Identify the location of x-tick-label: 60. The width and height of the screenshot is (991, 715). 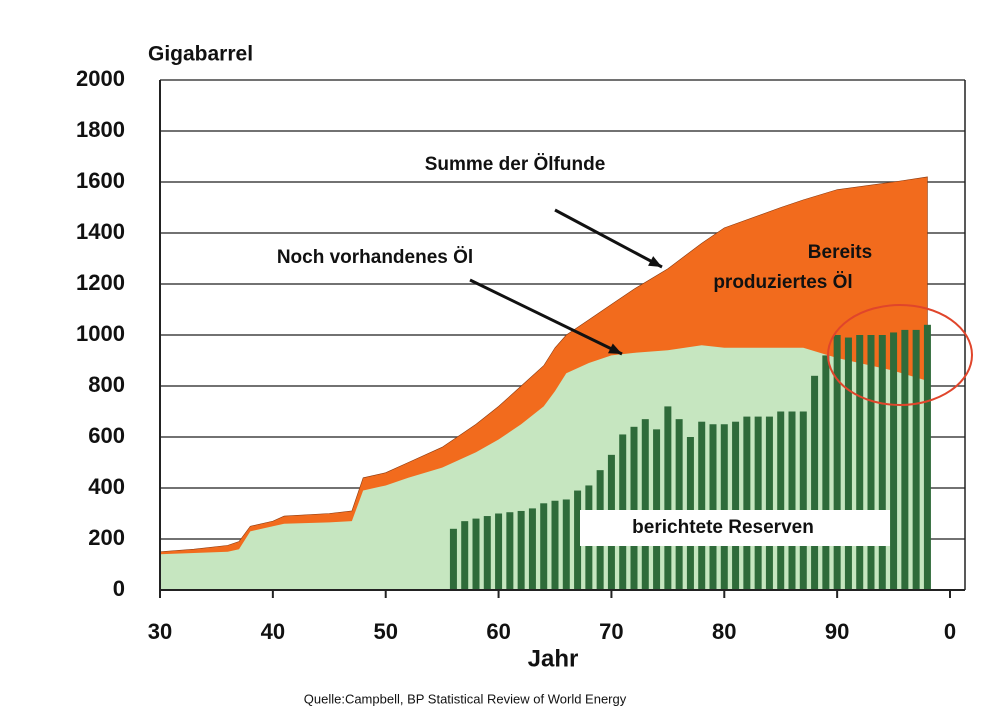
(498, 631).